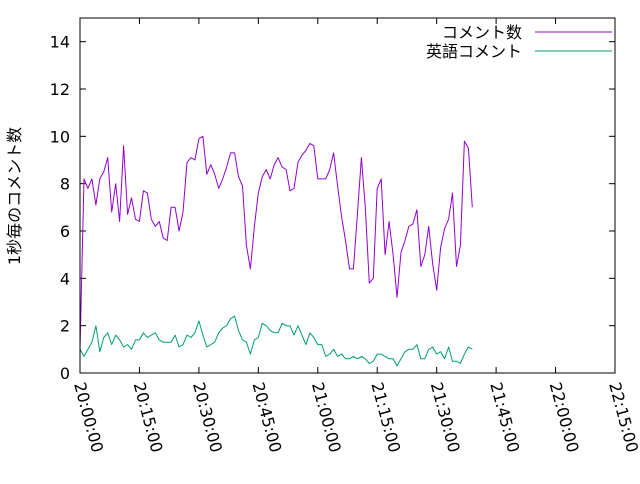 The width and height of the screenshot is (640, 484). What do you see at coordinates (504, 417) in the screenshot?
I see `x-tick-label: 21:45:00` at bounding box center [504, 417].